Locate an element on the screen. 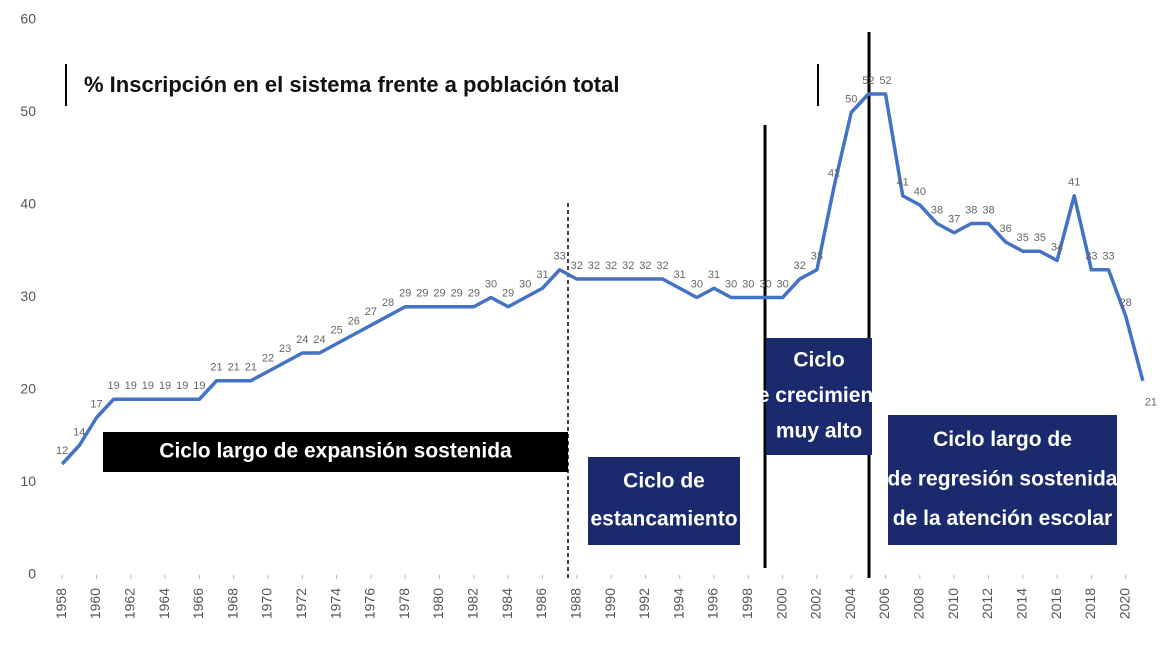 This screenshot has width=1174, height=671. annotation-text: de crecimiento is located at coordinates (819, 395).